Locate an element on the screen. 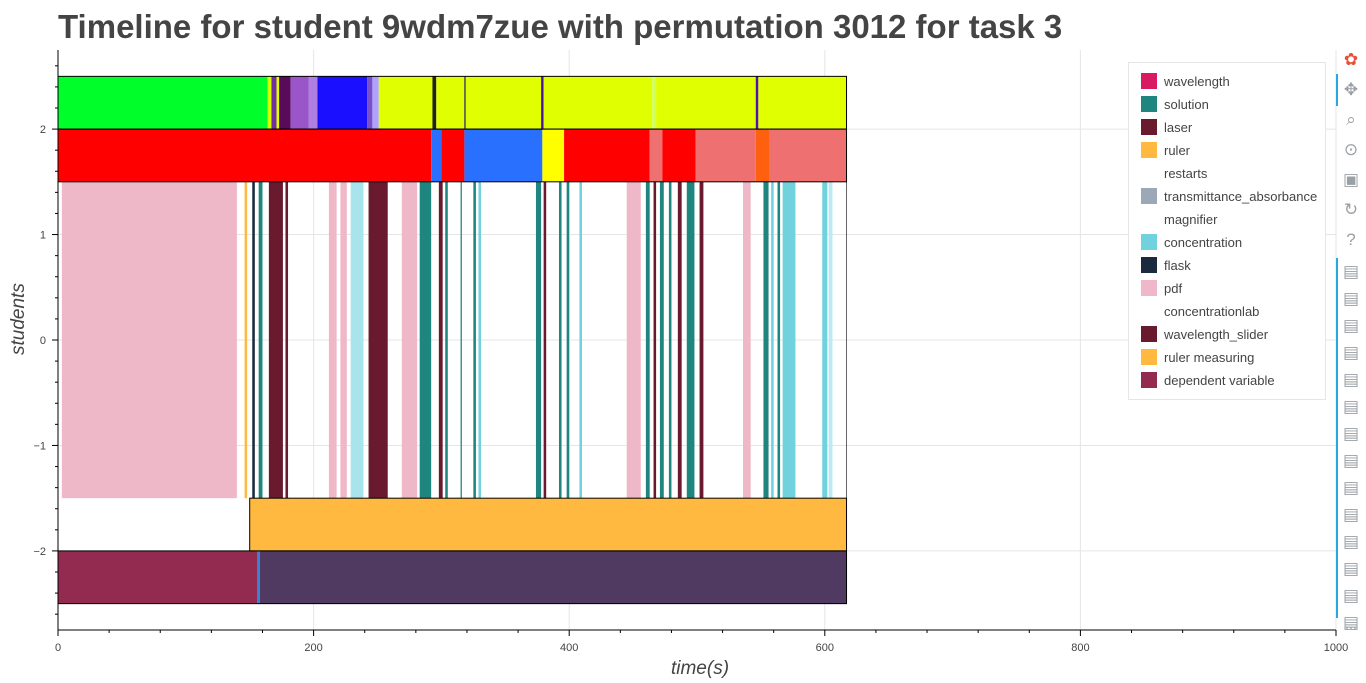 The height and width of the screenshot is (683, 1366). wheel-zoom-icon: ⊙ is located at coordinates (1351, 149).